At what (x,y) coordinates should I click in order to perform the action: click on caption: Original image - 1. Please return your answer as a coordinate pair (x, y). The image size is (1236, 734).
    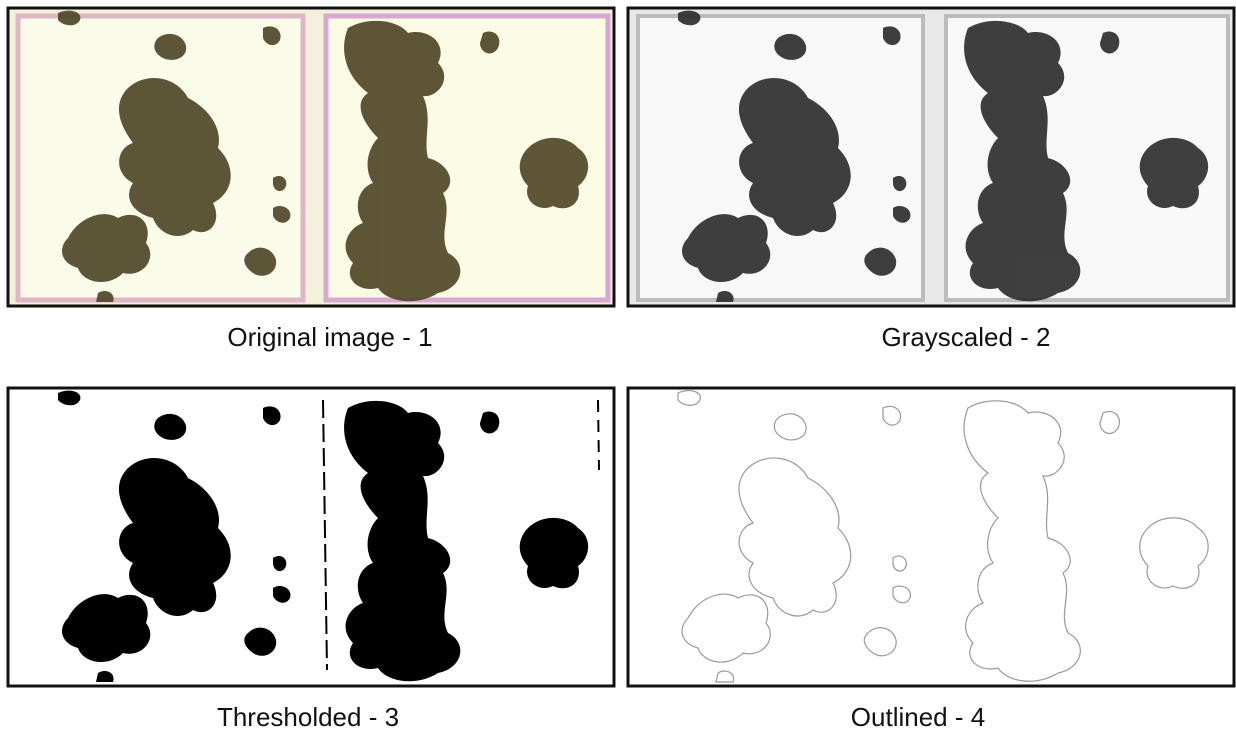
    Looking at the image, I should click on (329, 337).